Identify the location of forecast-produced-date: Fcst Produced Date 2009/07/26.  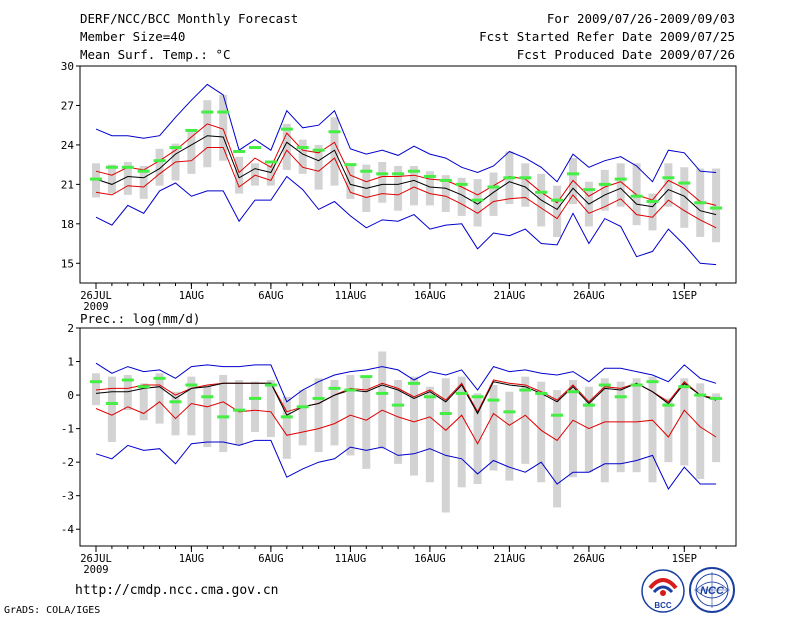
(625, 54).